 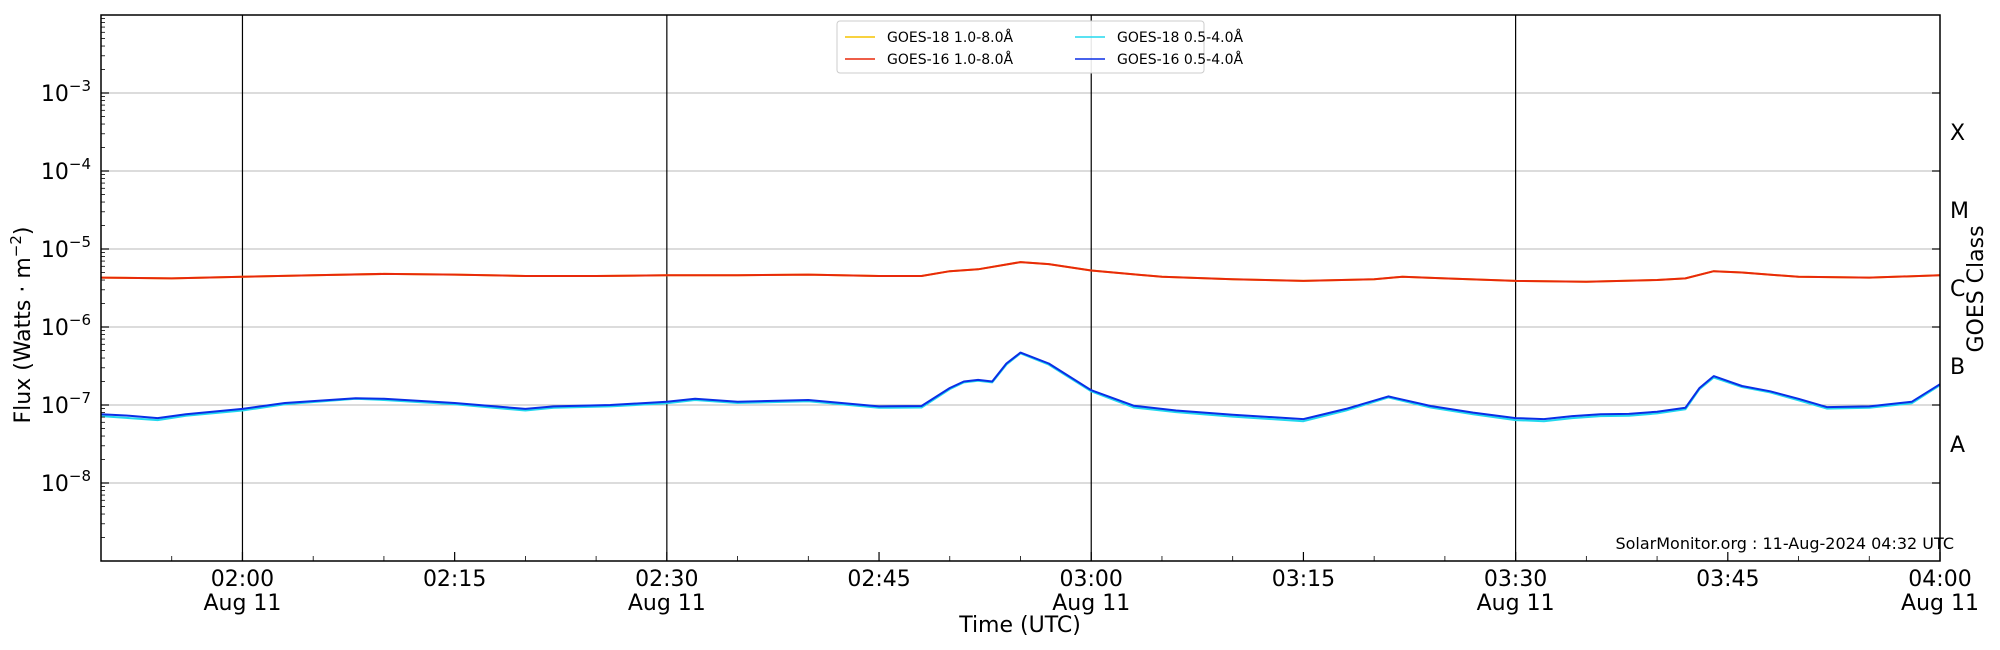 What do you see at coordinates (1020, 47) in the screenshot?
I see `legend-box` at bounding box center [1020, 47].